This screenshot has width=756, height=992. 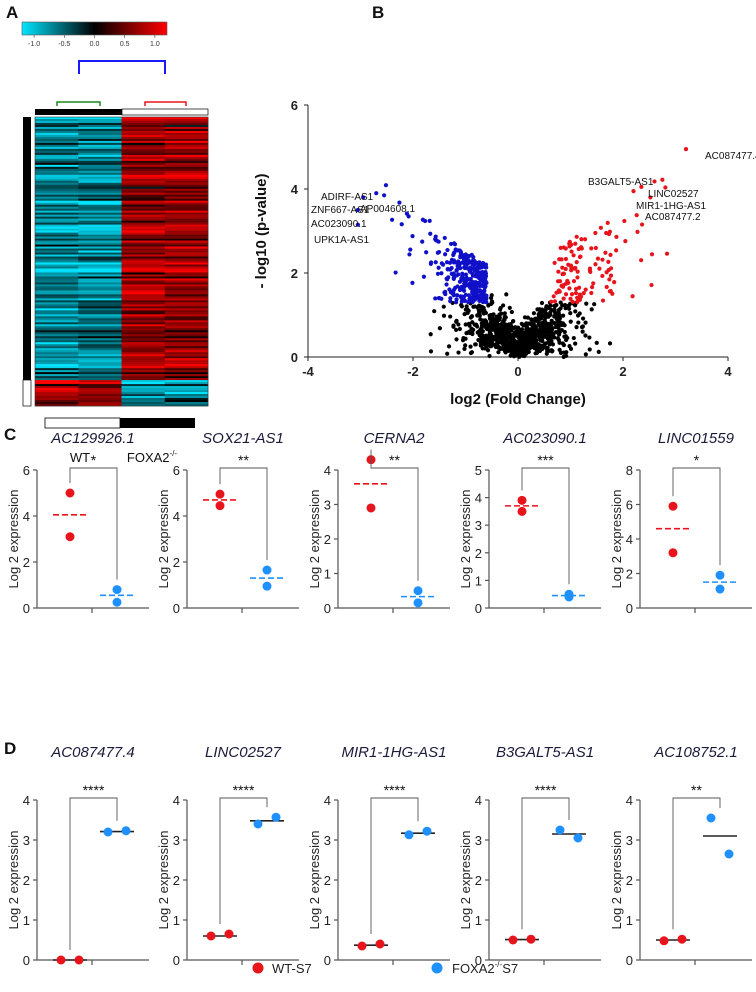 What do you see at coordinates (622, 371) in the screenshot?
I see `volcano-x-tick-label: 2` at bounding box center [622, 371].